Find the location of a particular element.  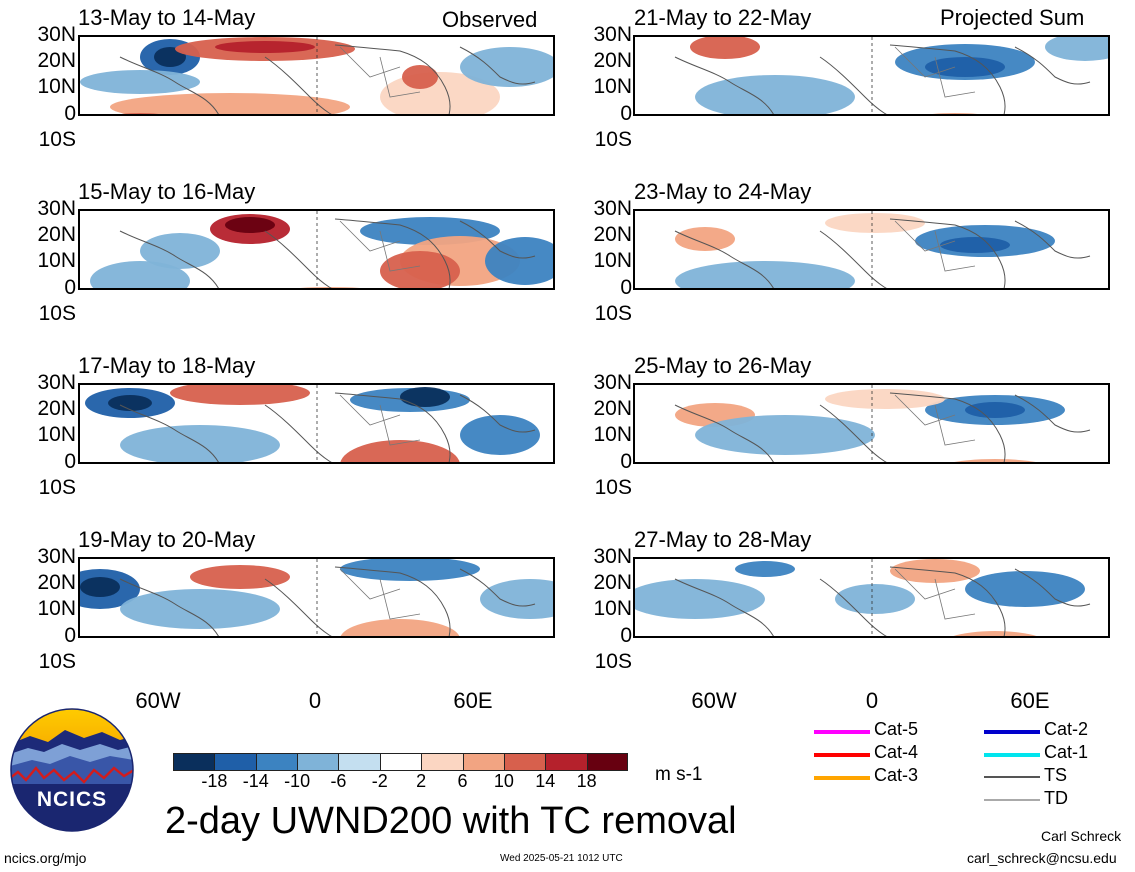

panel-title-obs-3: 17-May to 18-May is located at coordinates (167, 365).